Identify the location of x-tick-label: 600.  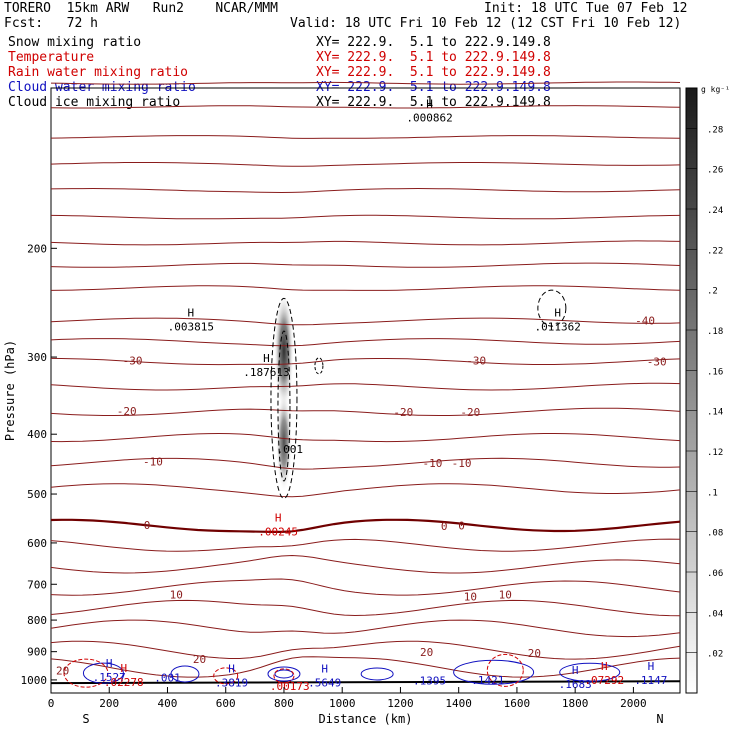
(226, 703).